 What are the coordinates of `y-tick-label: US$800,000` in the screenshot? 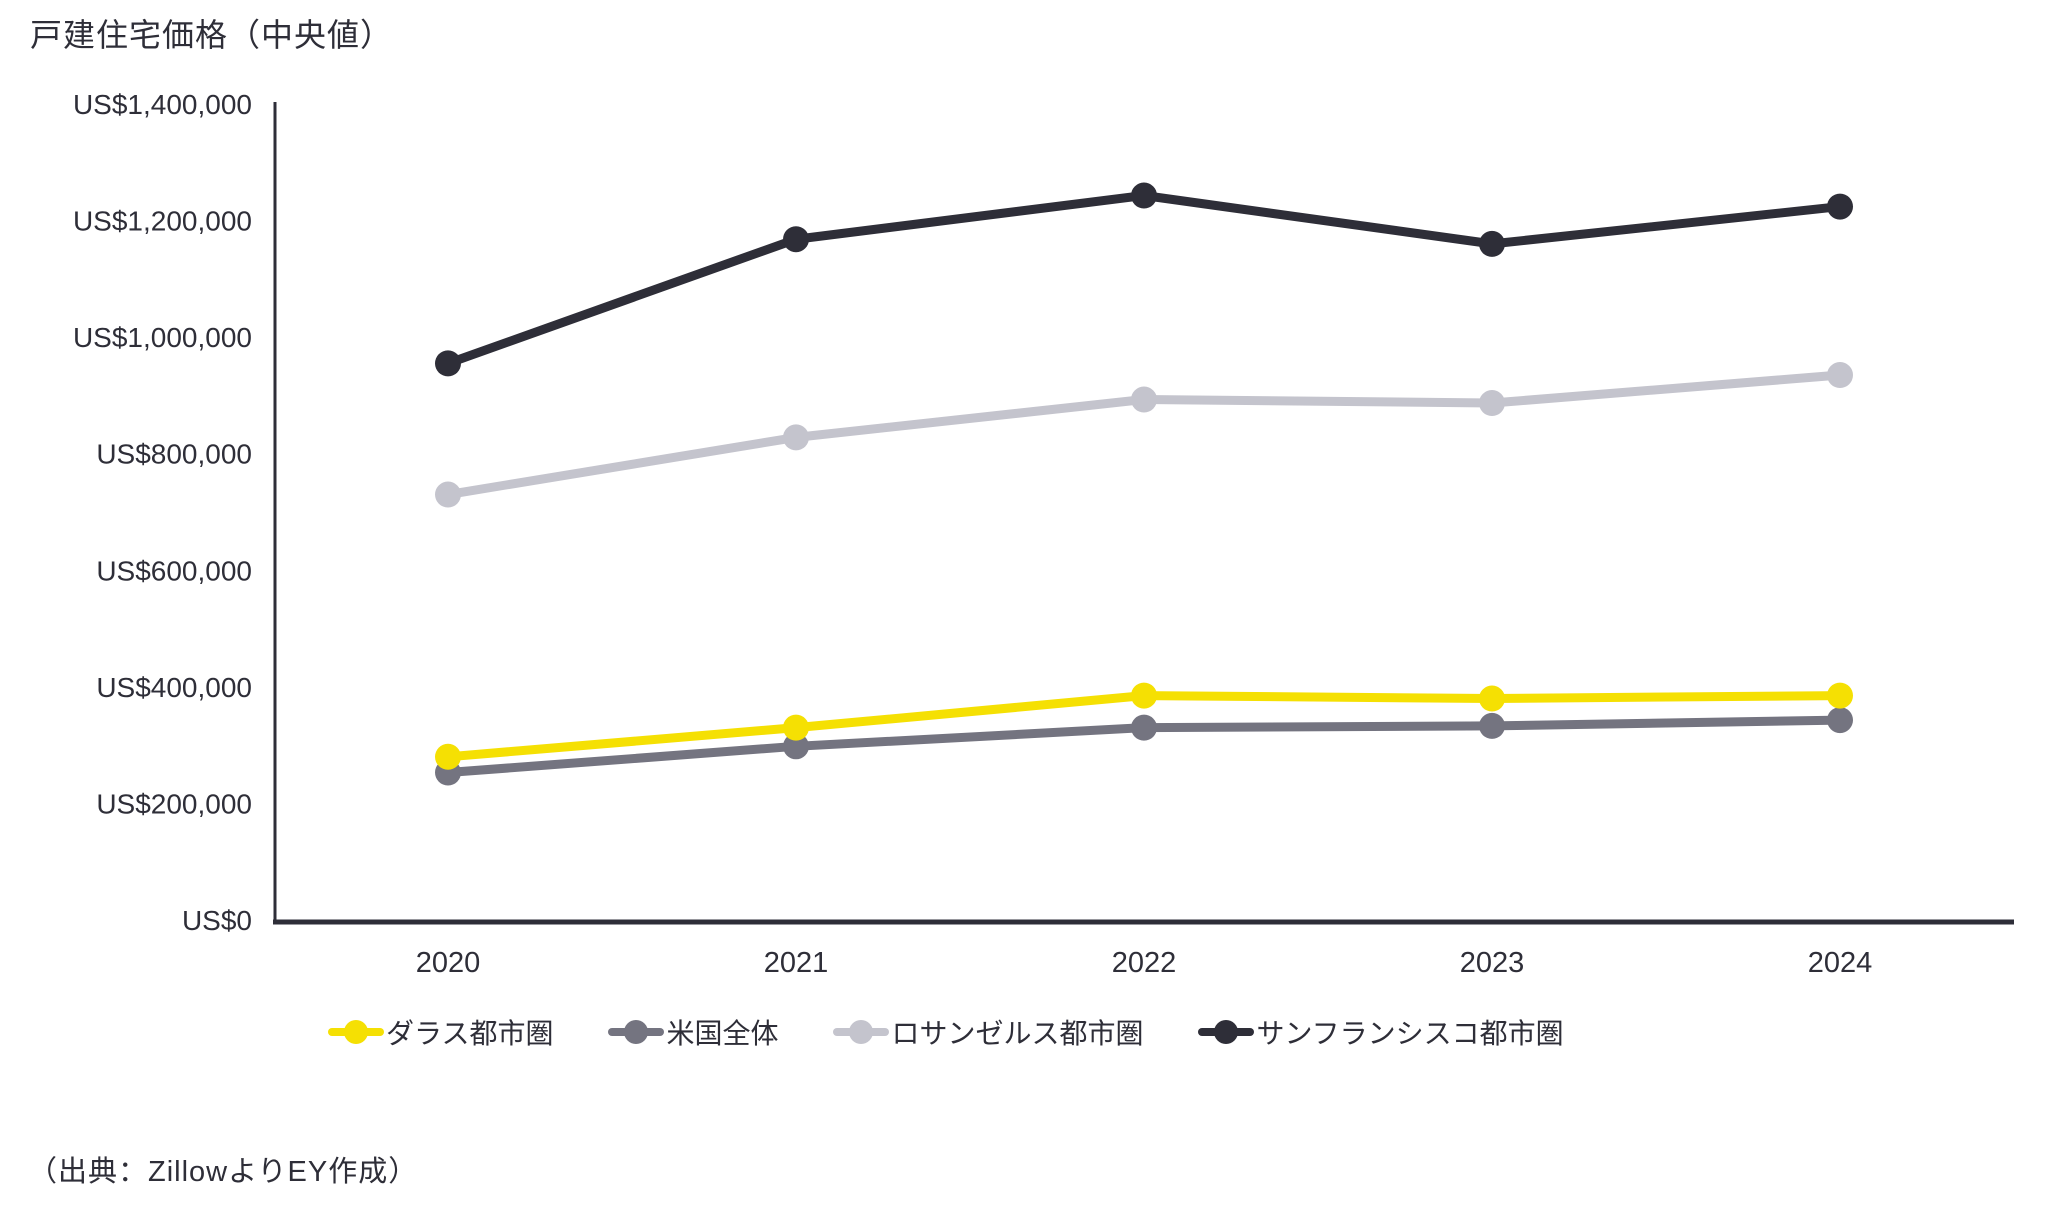 It's located at (174, 454).